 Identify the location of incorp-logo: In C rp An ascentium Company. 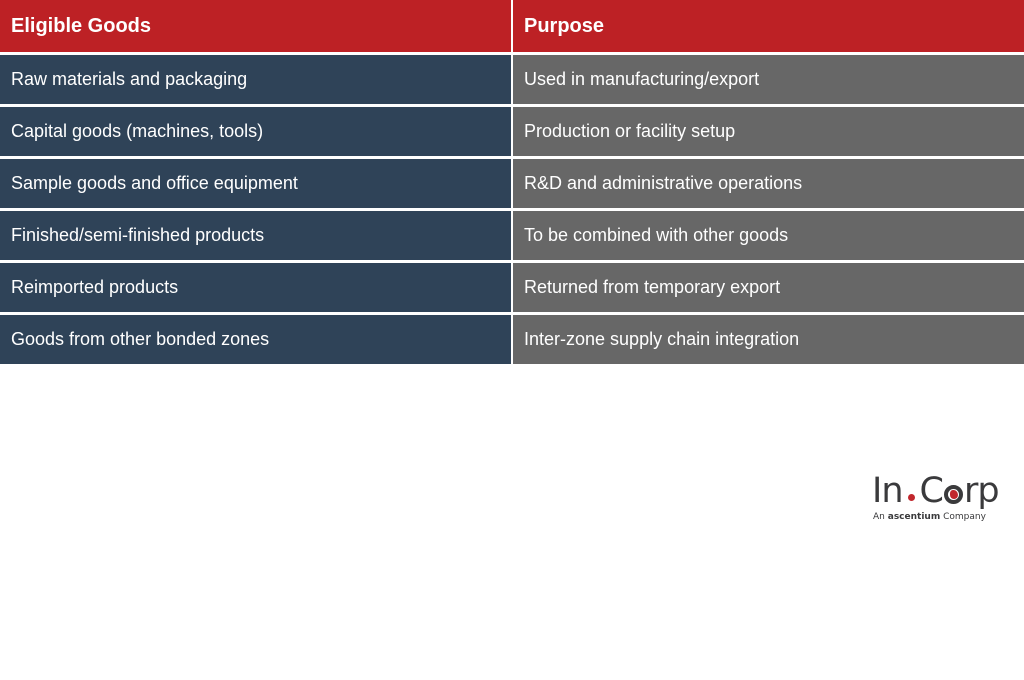
(942, 499).